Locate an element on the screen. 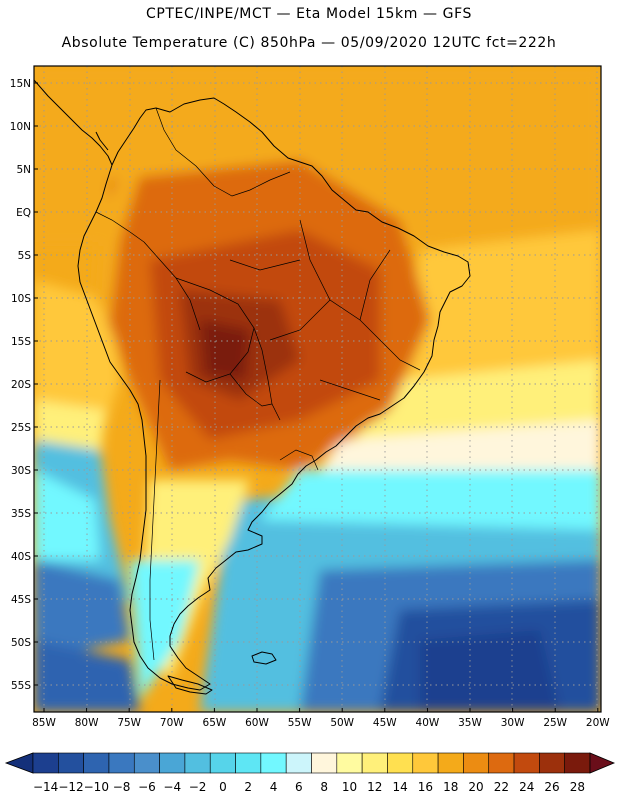 This screenshot has height=800, width=618. colorbar-label: 26 is located at coordinates (551, 787).